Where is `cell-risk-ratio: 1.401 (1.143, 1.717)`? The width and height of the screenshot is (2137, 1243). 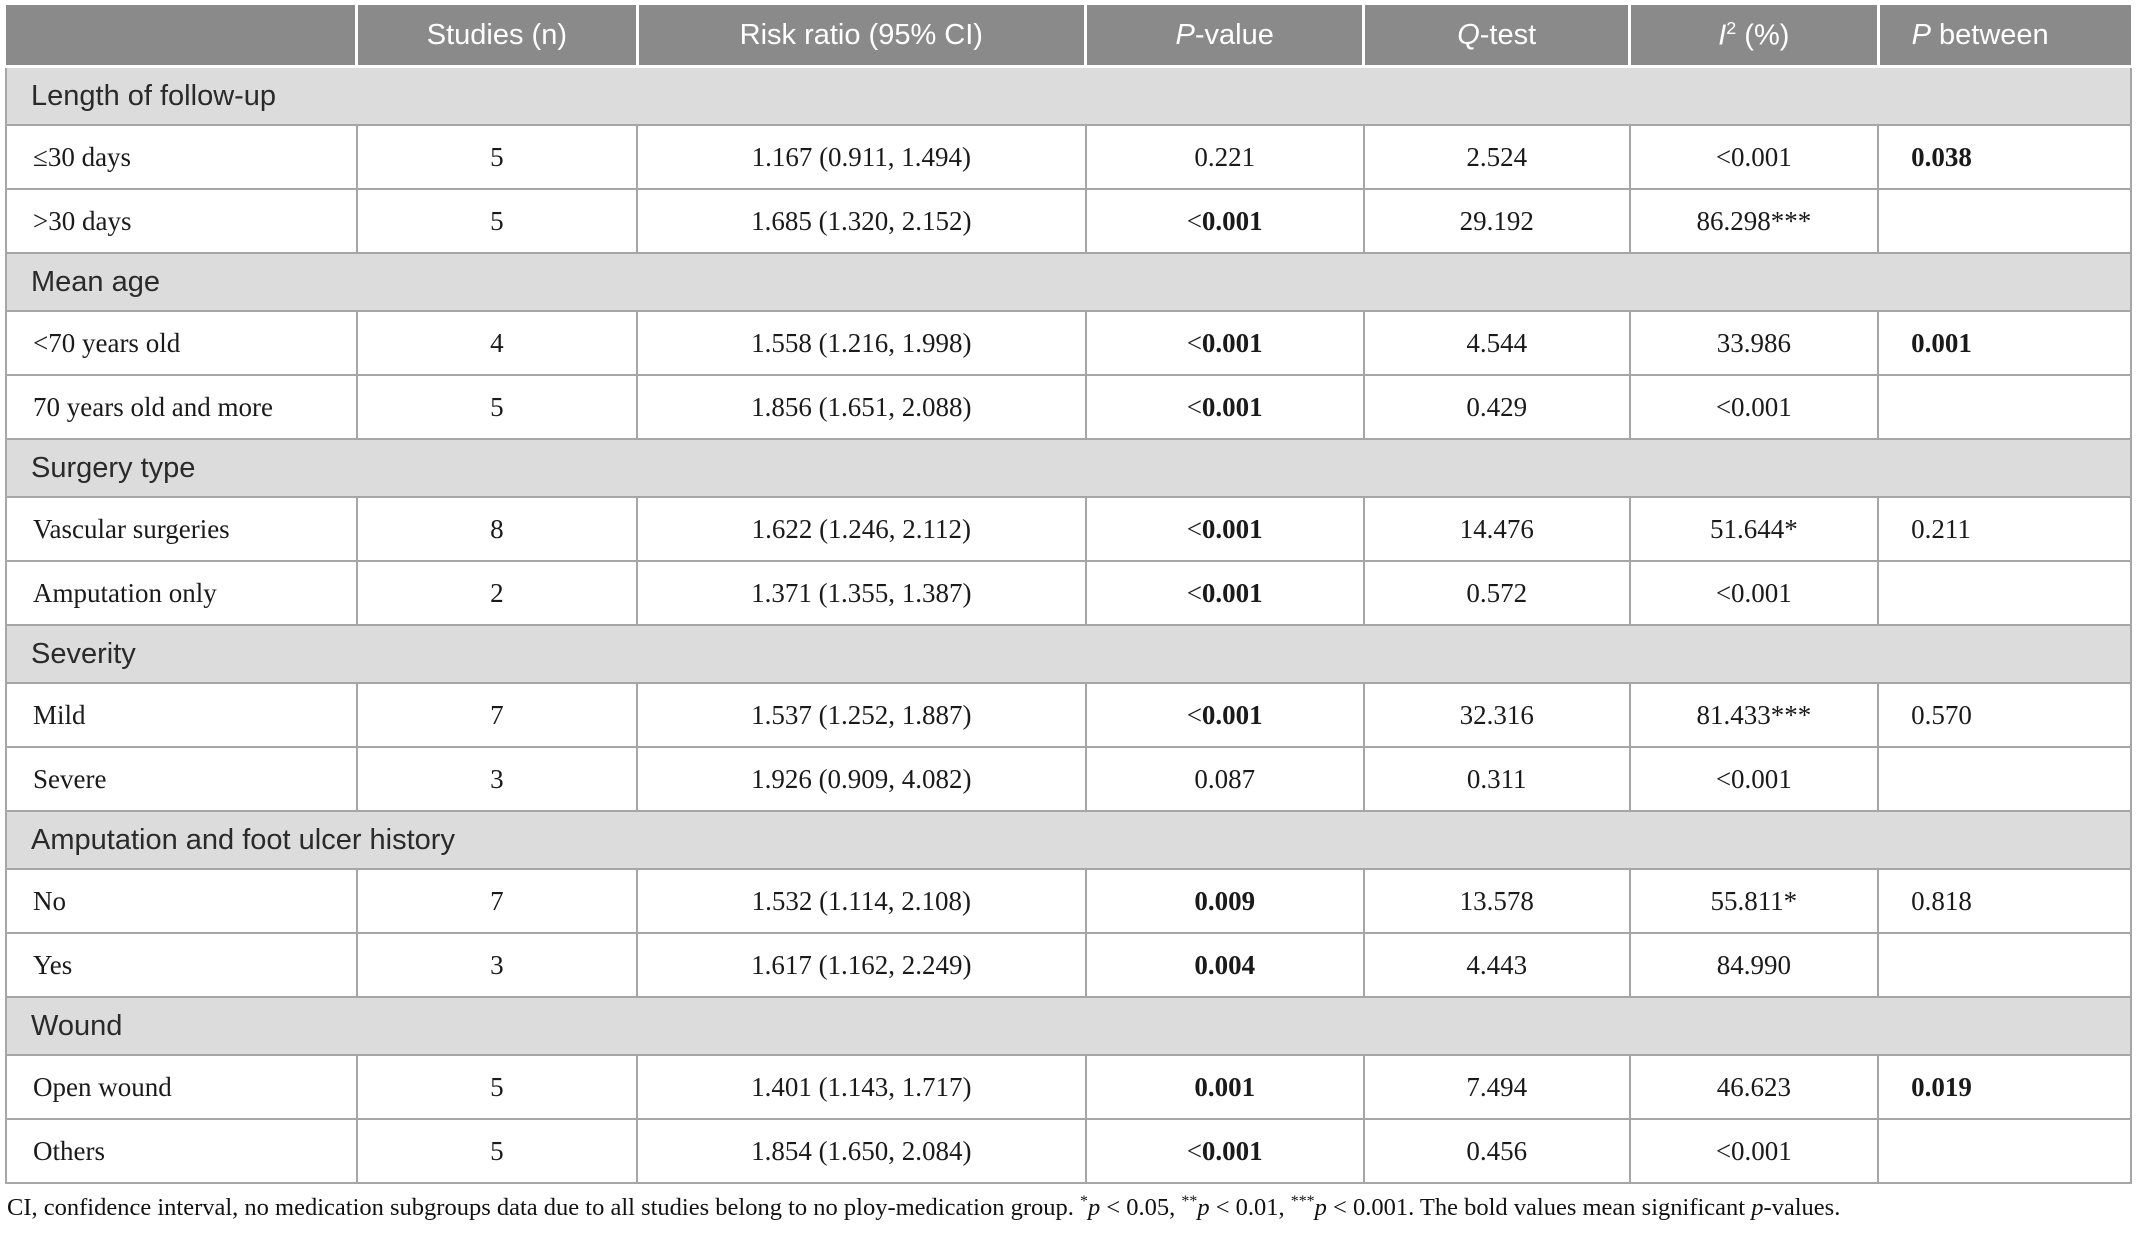 cell-risk-ratio: 1.401 (1.143, 1.717) is located at coordinates (861, 1087).